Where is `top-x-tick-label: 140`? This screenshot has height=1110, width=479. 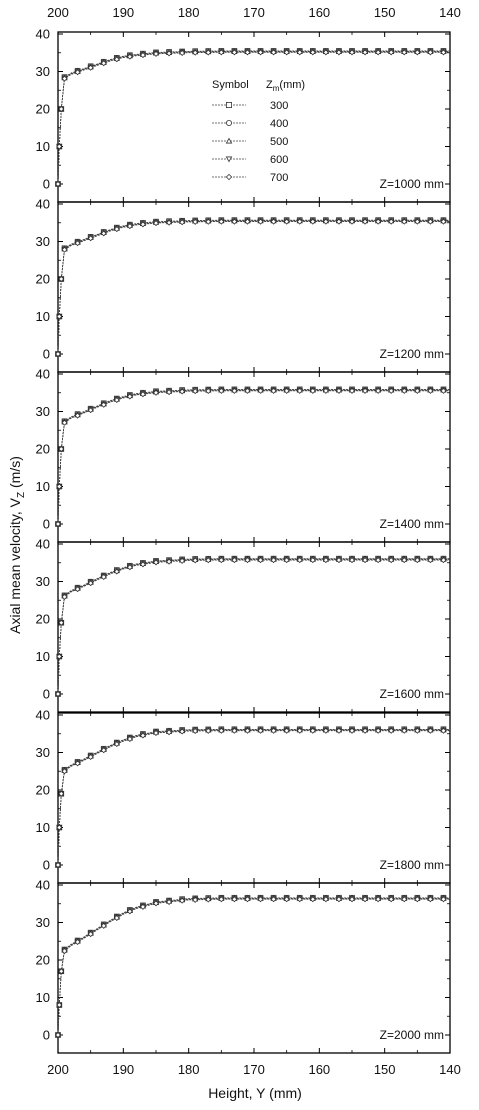
top-x-tick-label: 140 is located at coordinates (450, 12).